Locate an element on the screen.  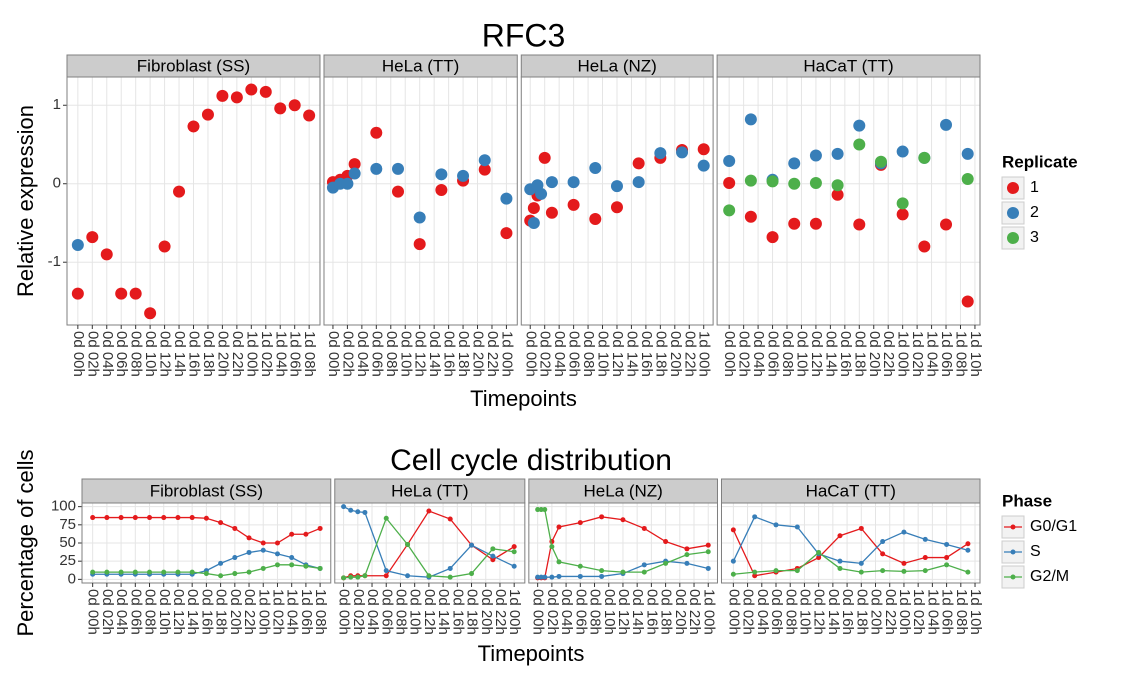
x-tick-label: 1d 08h is located at coordinates (961, 612).